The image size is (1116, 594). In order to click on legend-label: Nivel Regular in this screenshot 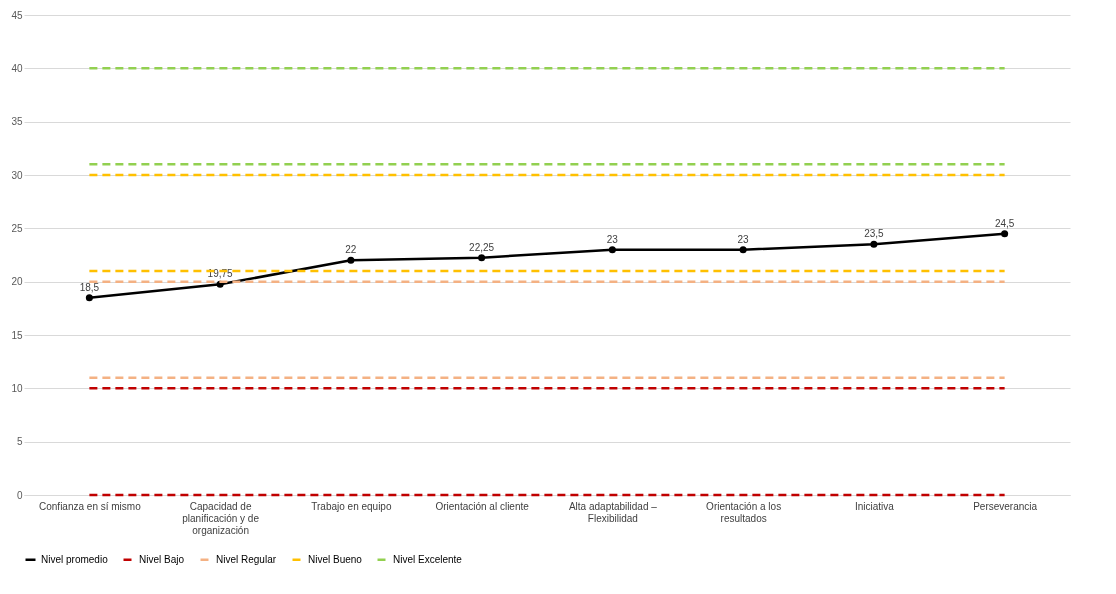, I will do `click(246, 559)`.